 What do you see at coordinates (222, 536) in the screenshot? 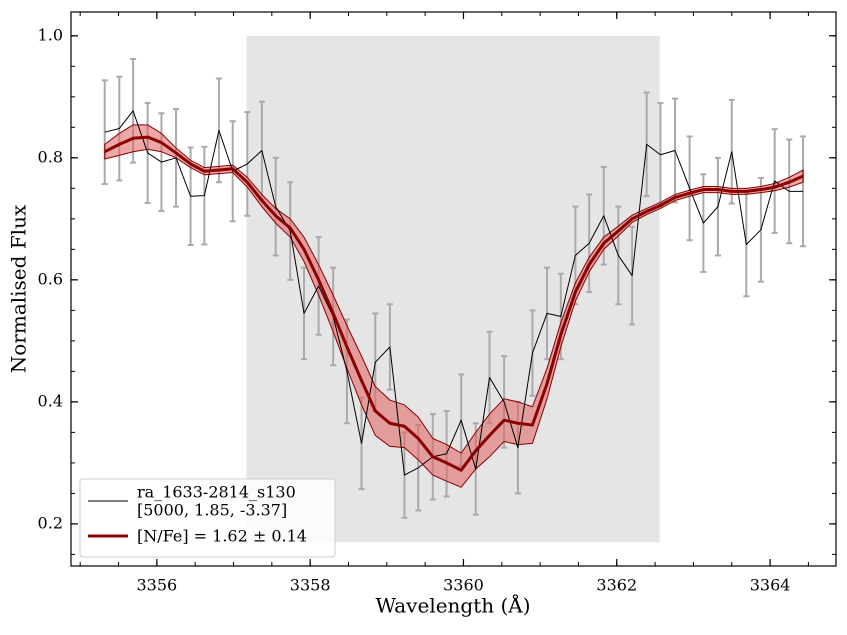
I see `legend-label: [N/Fe] = 1.62 ± 0.14` at bounding box center [222, 536].